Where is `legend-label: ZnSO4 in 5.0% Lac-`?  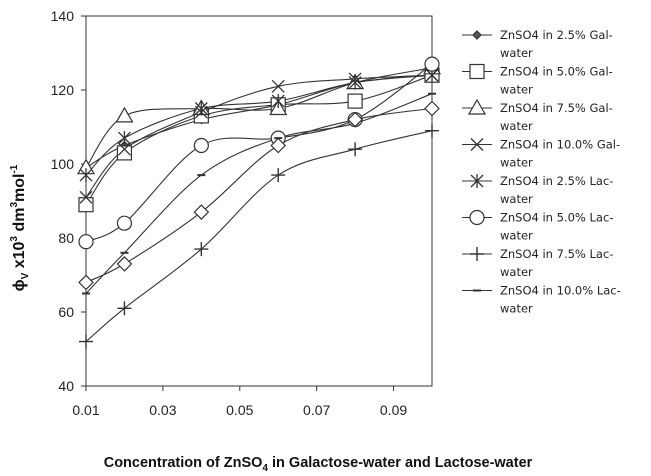 legend-label: ZnSO4 in 5.0% Lac- is located at coordinates (556, 218).